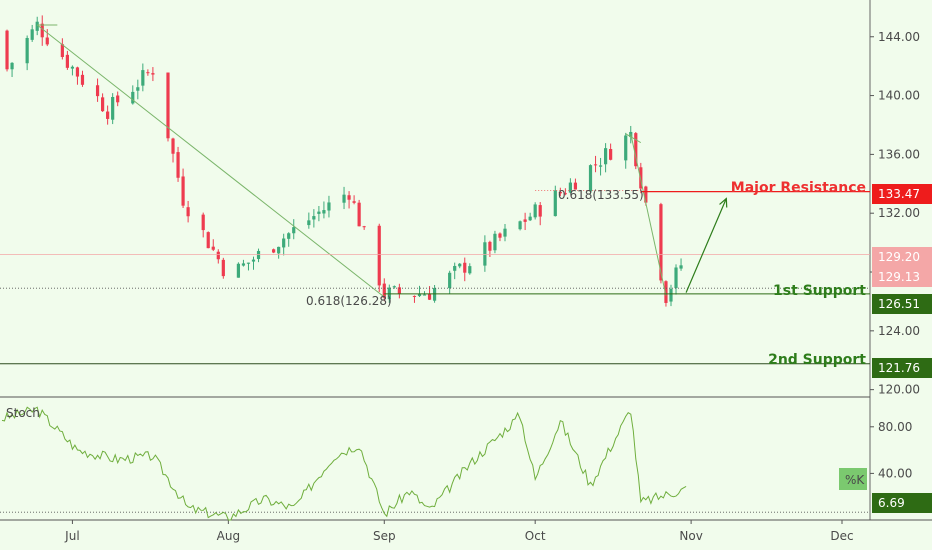  Describe the element at coordinates (899, 194) in the screenshot. I see `resistance-tag-text: 133.47` at that location.